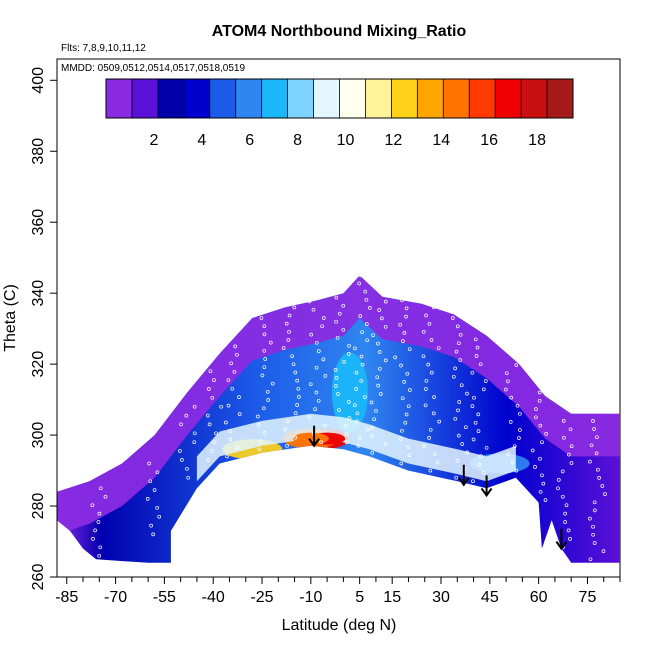 The height and width of the screenshot is (650, 650). I want to click on x-tick-label: -70, so click(115, 597).